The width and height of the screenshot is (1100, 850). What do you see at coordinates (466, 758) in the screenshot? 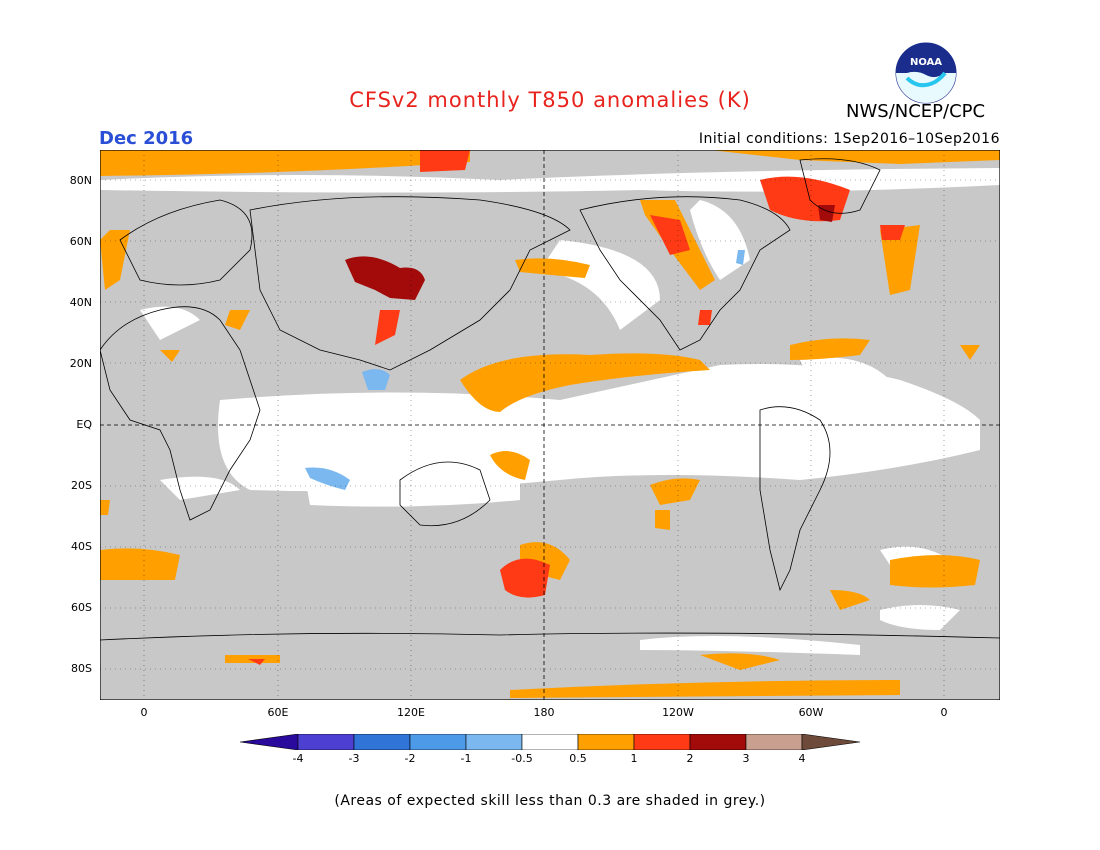
I see `colorbar-label-minus1: -1` at bounding box center [466, 758].